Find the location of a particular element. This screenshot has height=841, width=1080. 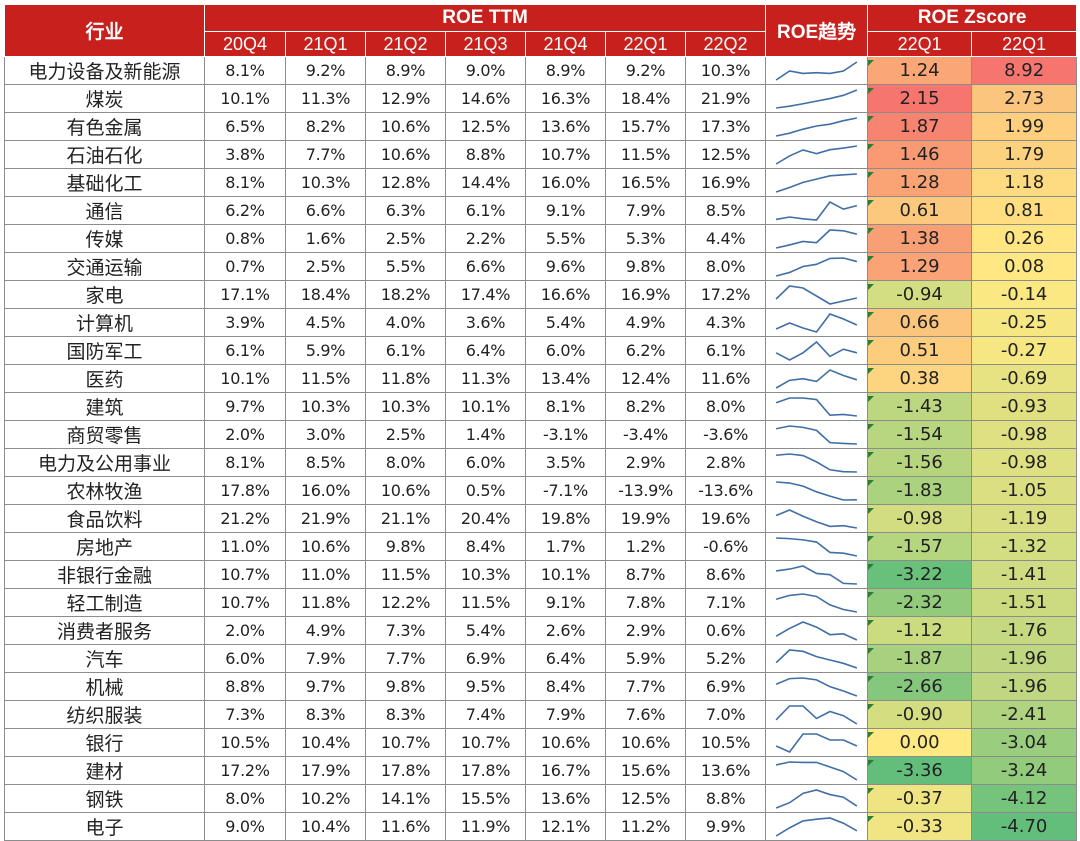

zscore-cell: -0.98 is located at coordinates (919, 518).